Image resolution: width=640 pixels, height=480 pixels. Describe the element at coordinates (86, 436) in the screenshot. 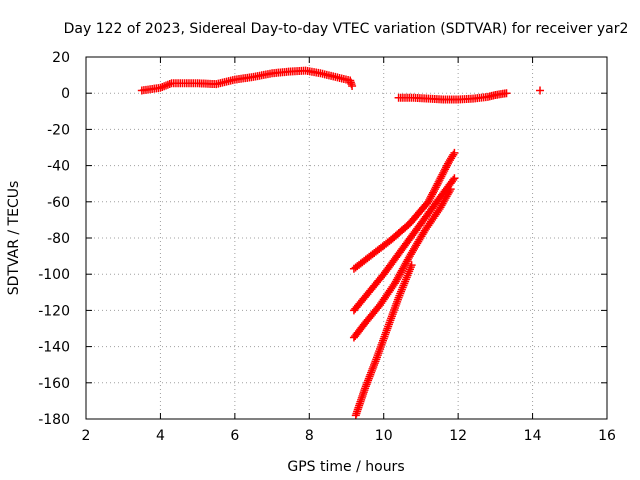

I see `x-tick-label: 2` at that location.